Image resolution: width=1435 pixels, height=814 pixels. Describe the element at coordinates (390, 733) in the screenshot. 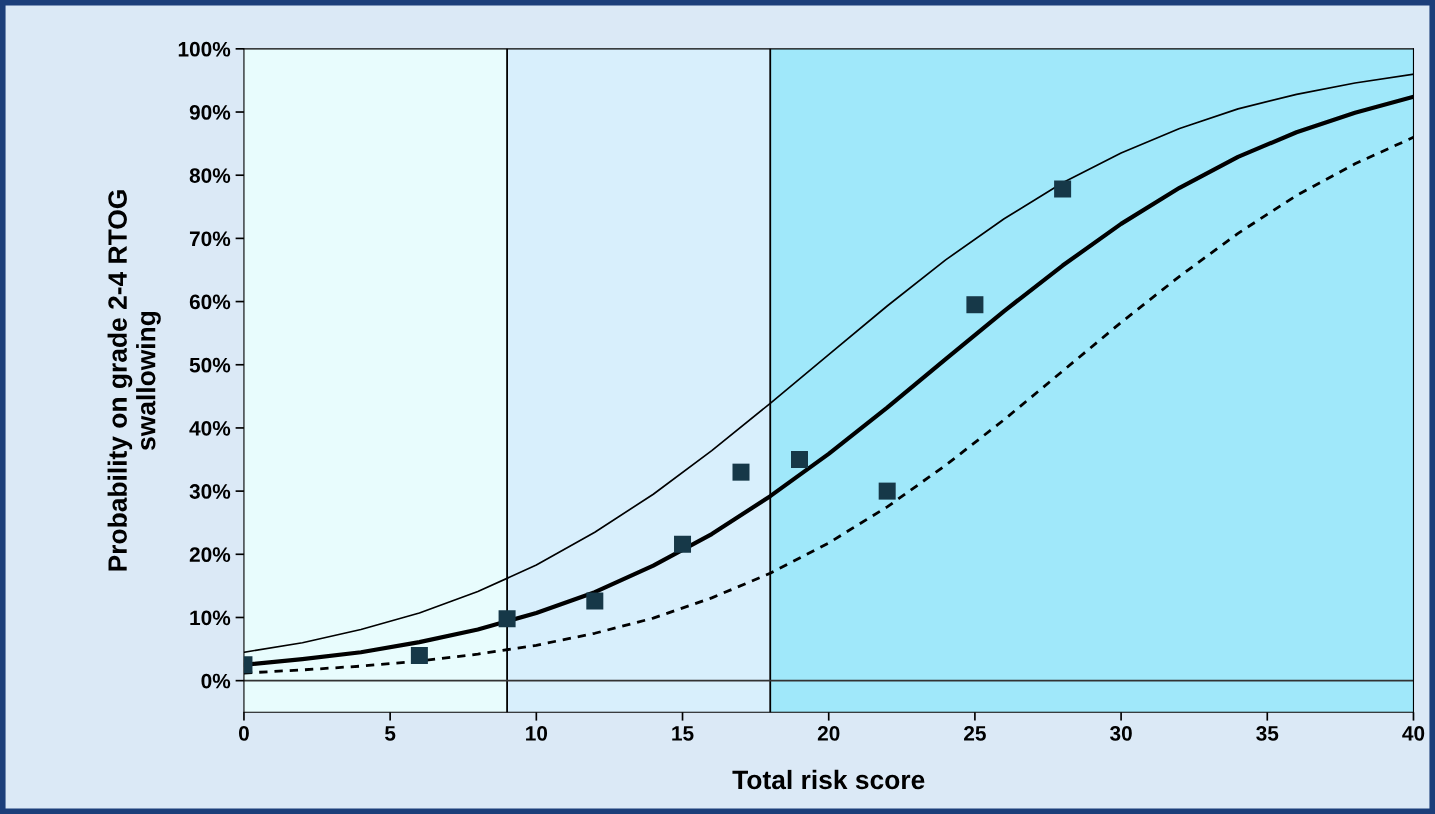

I see `x-tick-label: 5` at that location.